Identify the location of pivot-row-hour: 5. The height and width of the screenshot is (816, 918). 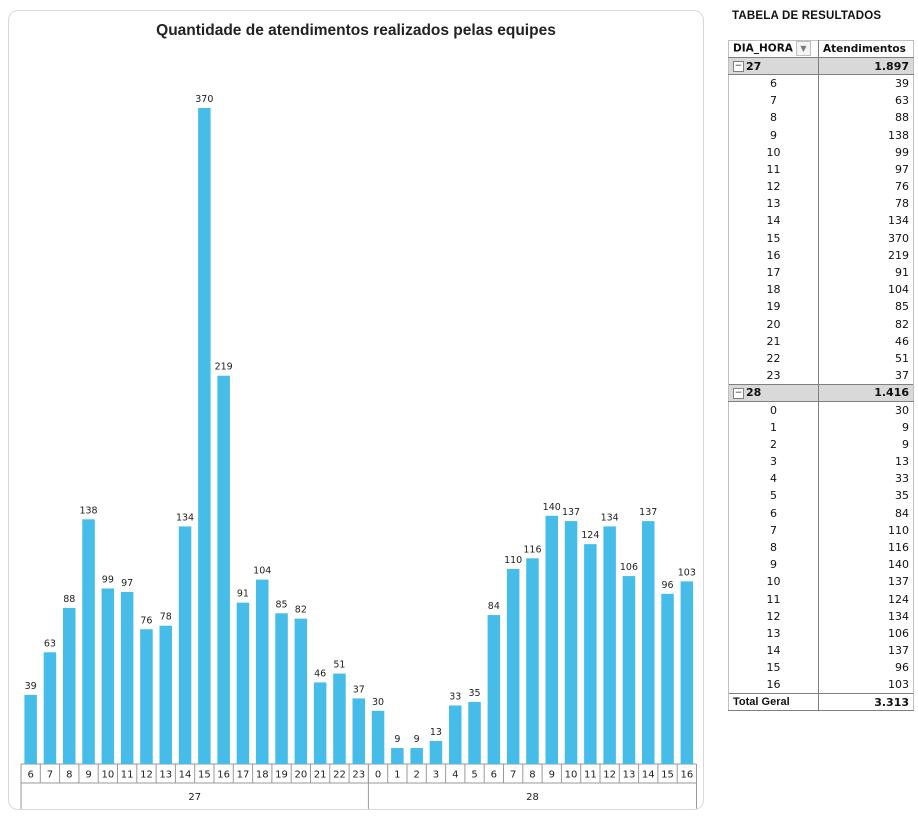
(773, 496).